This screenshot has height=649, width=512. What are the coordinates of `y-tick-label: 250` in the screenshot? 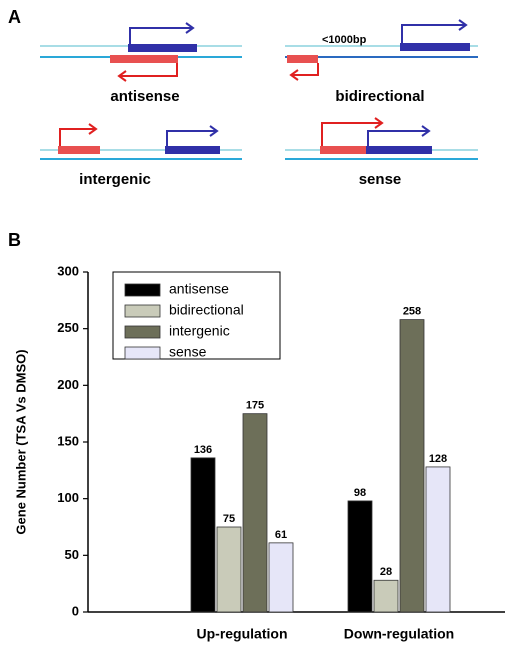 It's located at (68, 327).